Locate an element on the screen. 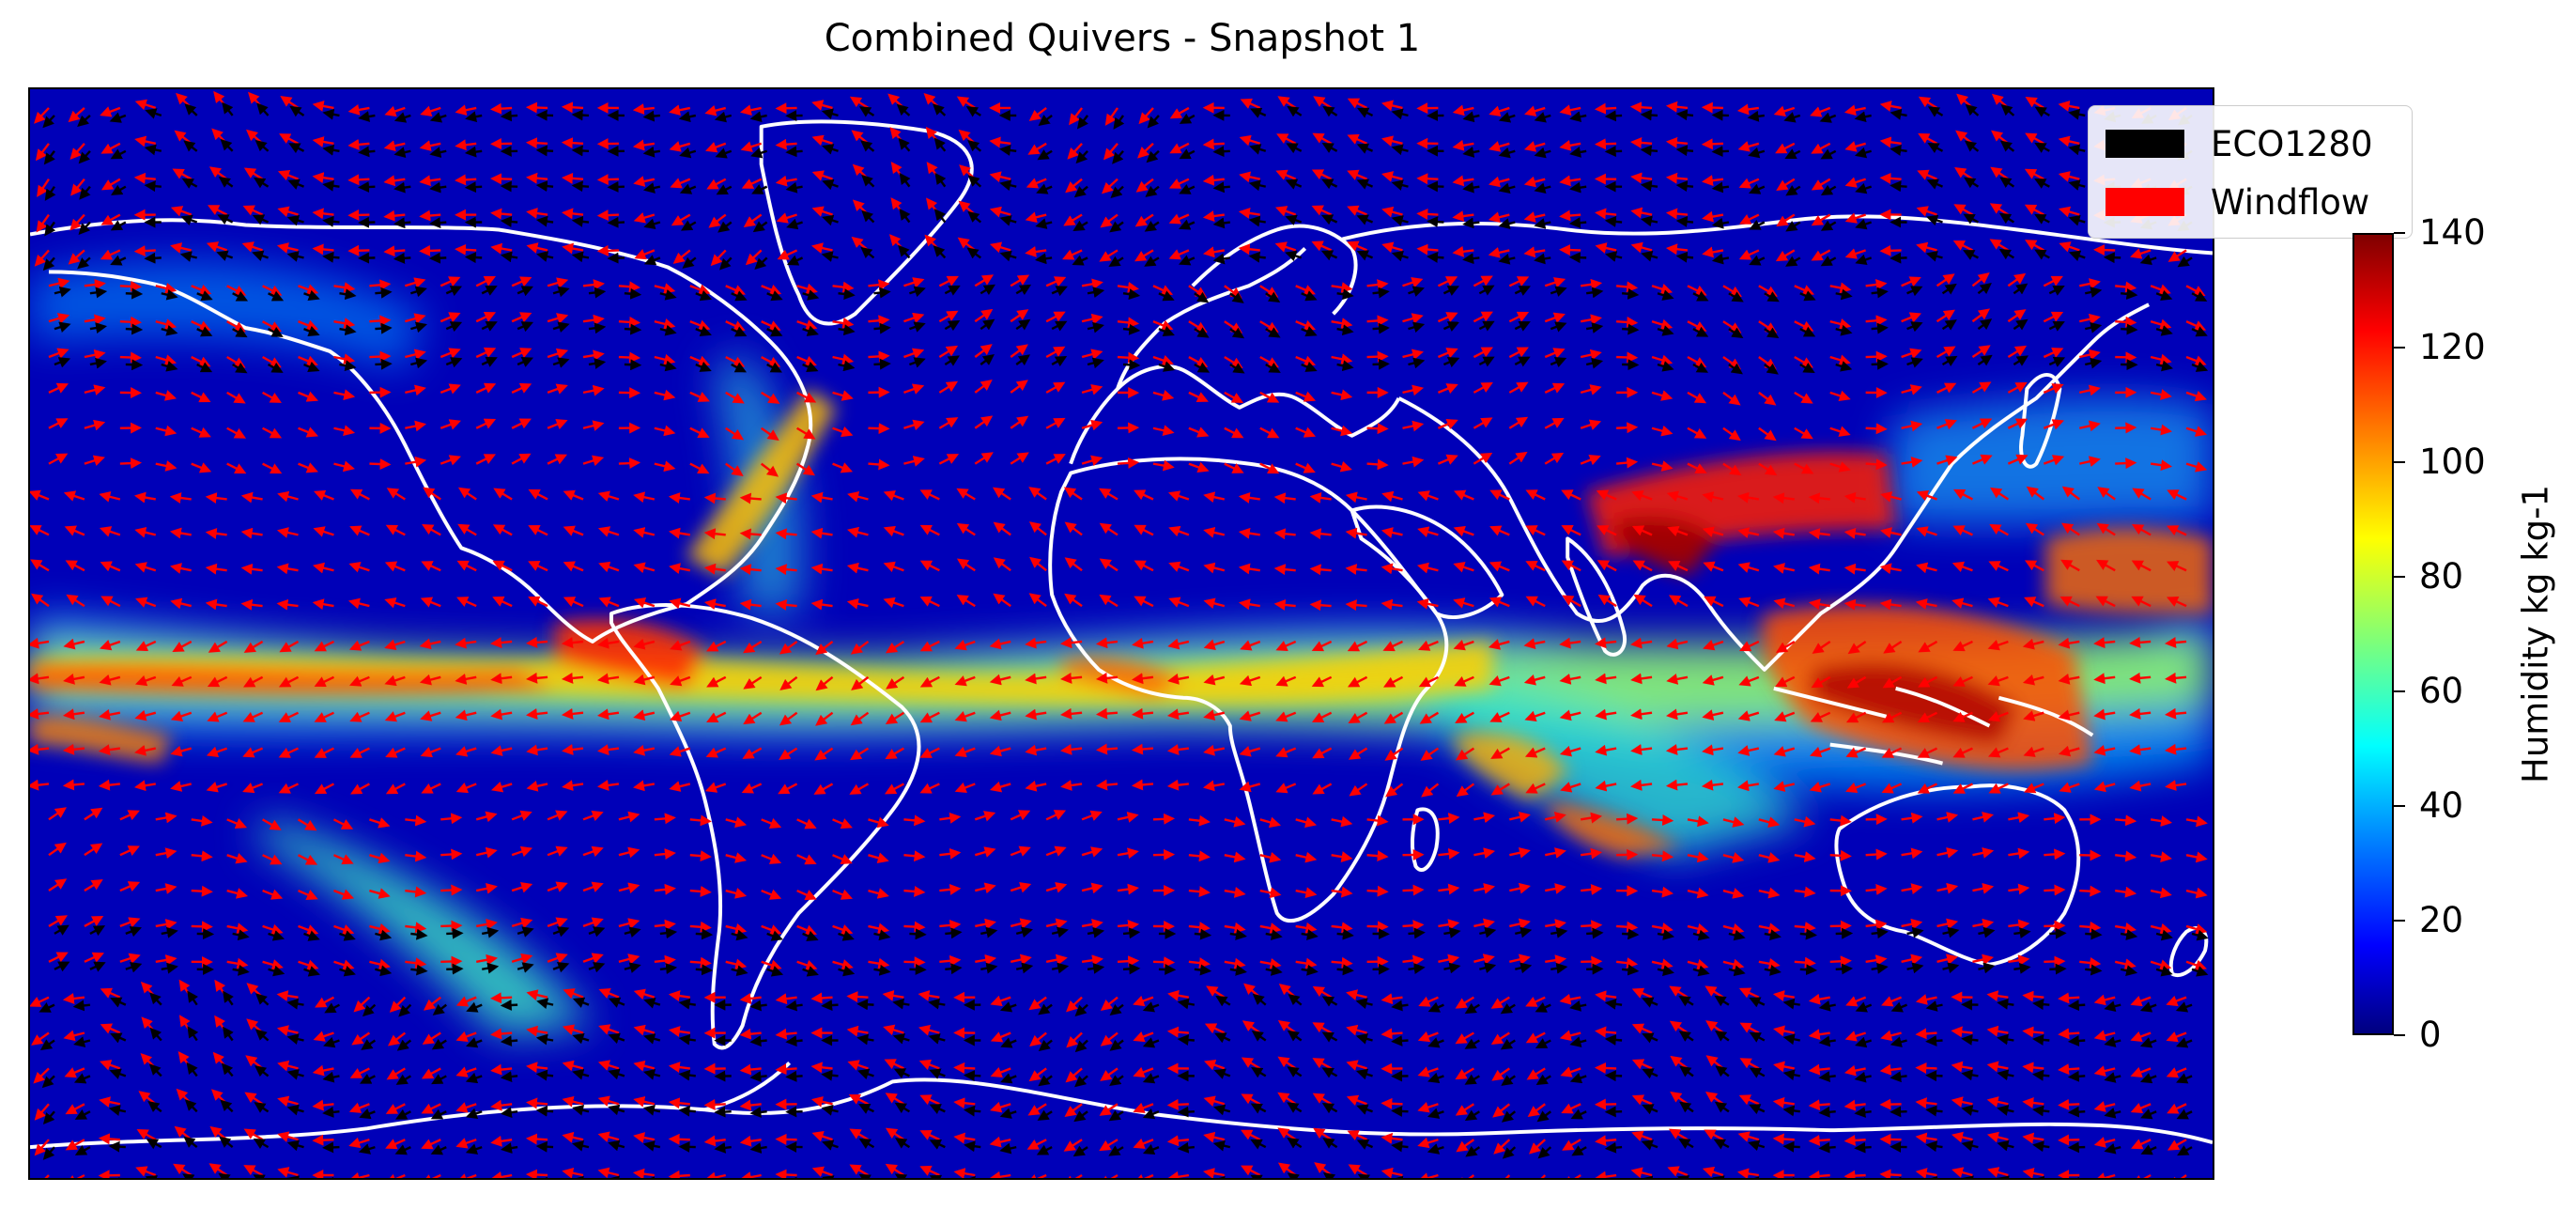 This screenshot has width=2576, height=1209. colorbar-tick-label: 40 is located at coordinates (2441, 805).